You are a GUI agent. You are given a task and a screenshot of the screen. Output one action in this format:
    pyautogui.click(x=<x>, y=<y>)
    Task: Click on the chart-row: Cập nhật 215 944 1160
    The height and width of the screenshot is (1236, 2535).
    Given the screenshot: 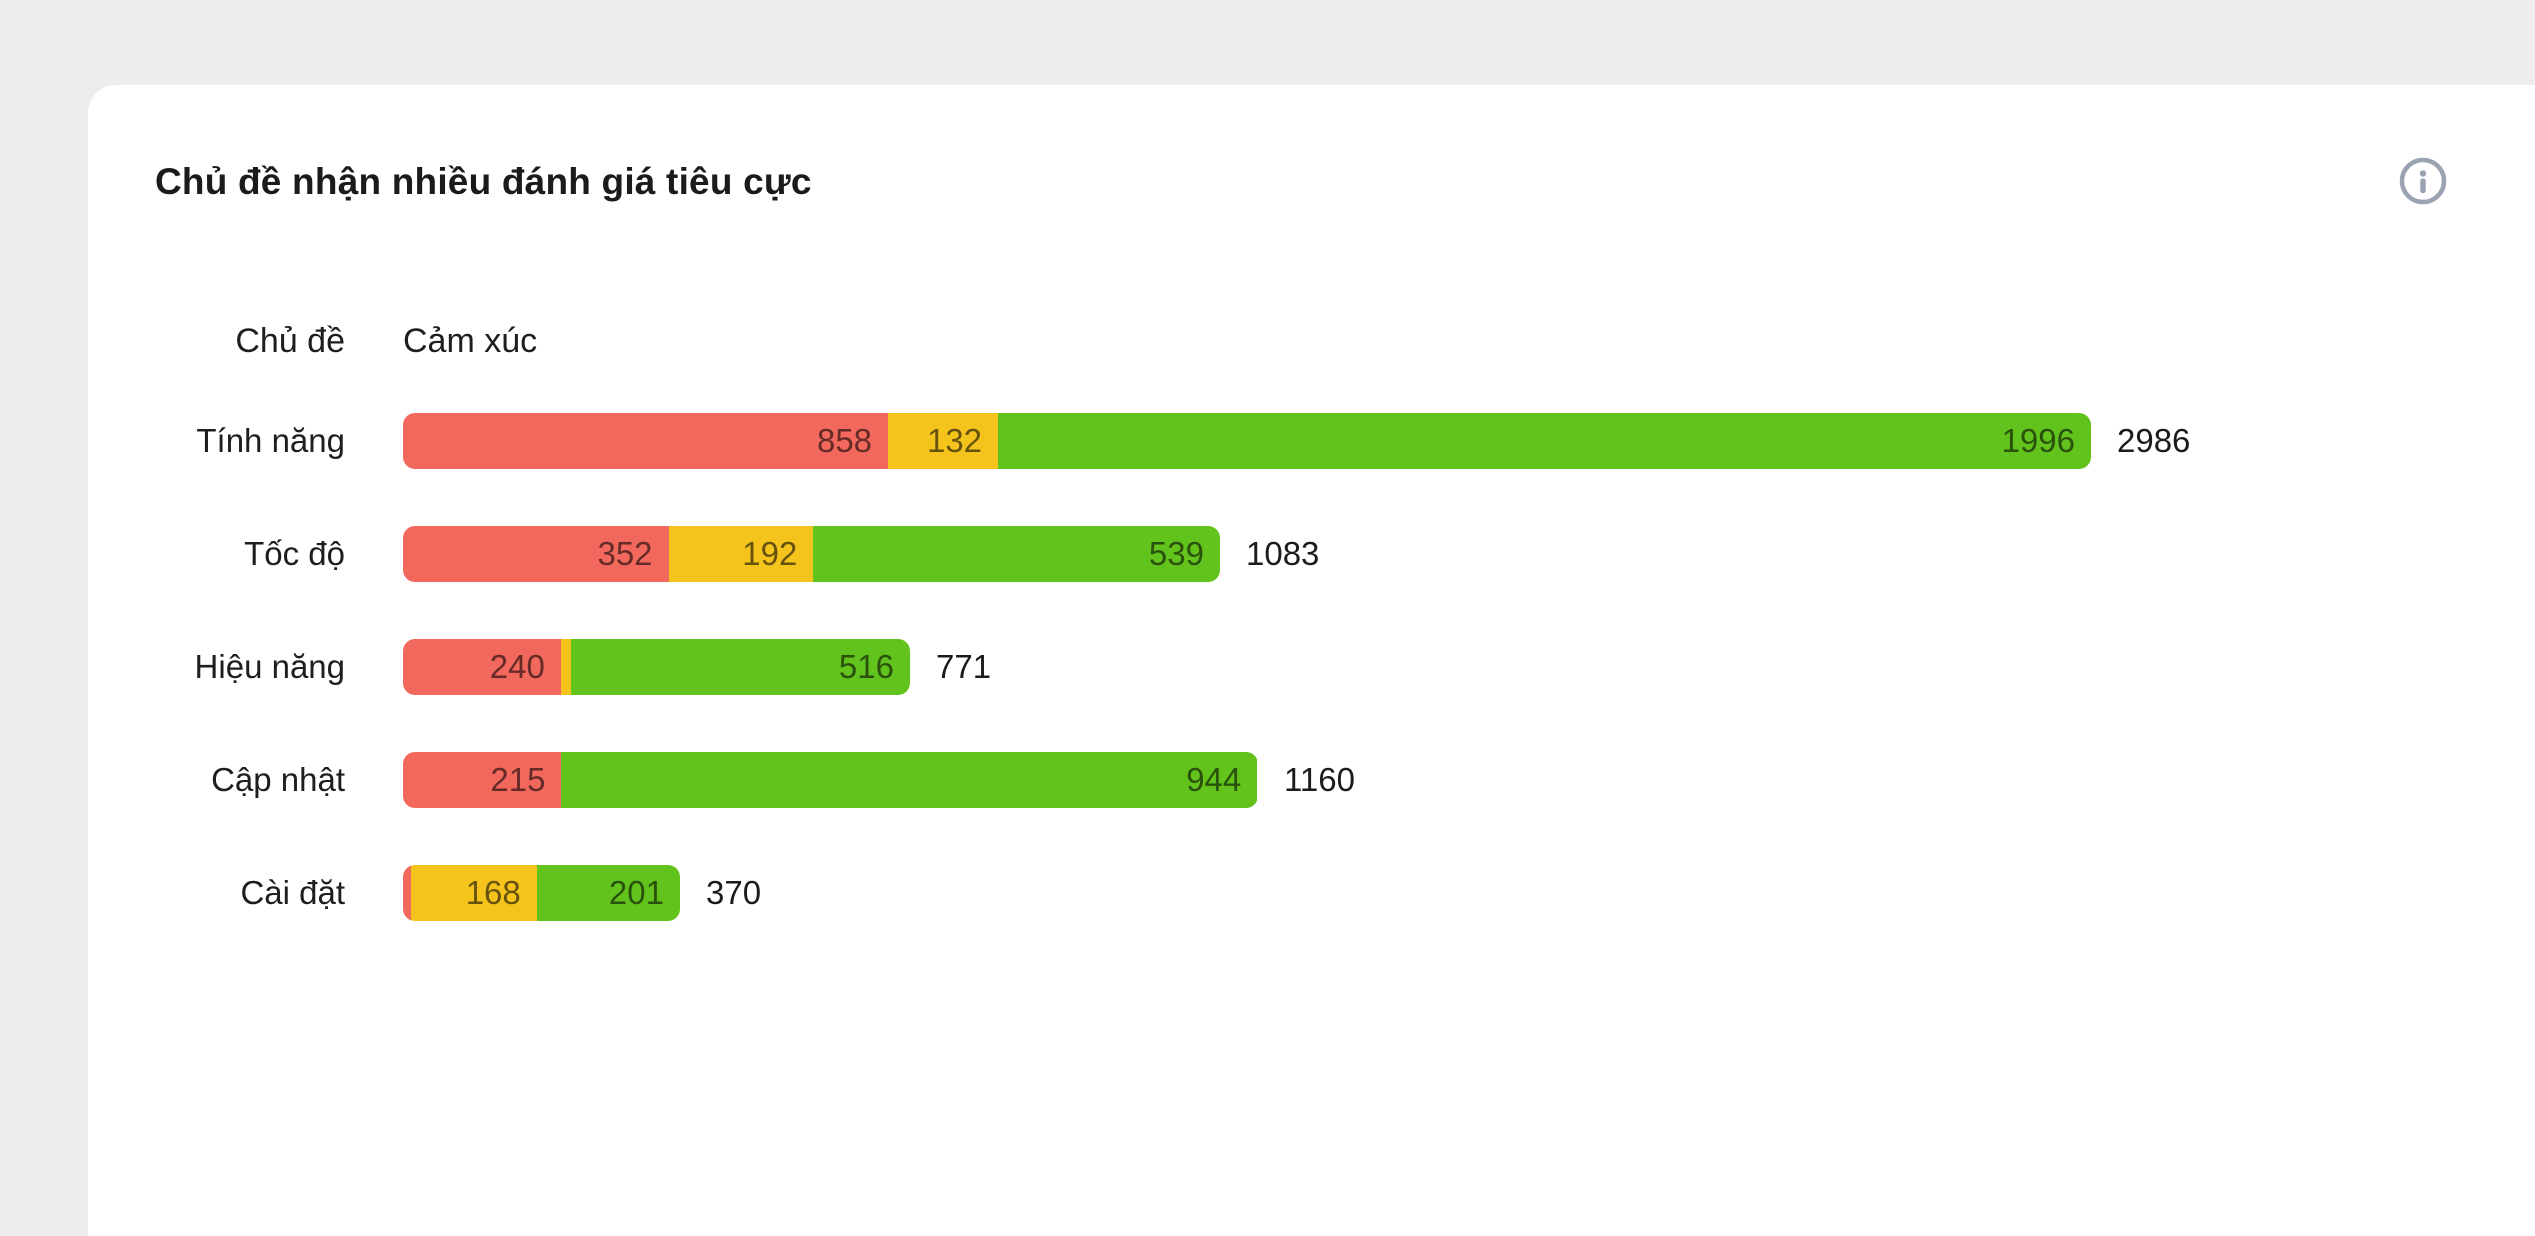 What is the action you would take?
    pyautogui.click(x=1288, y=780)
    